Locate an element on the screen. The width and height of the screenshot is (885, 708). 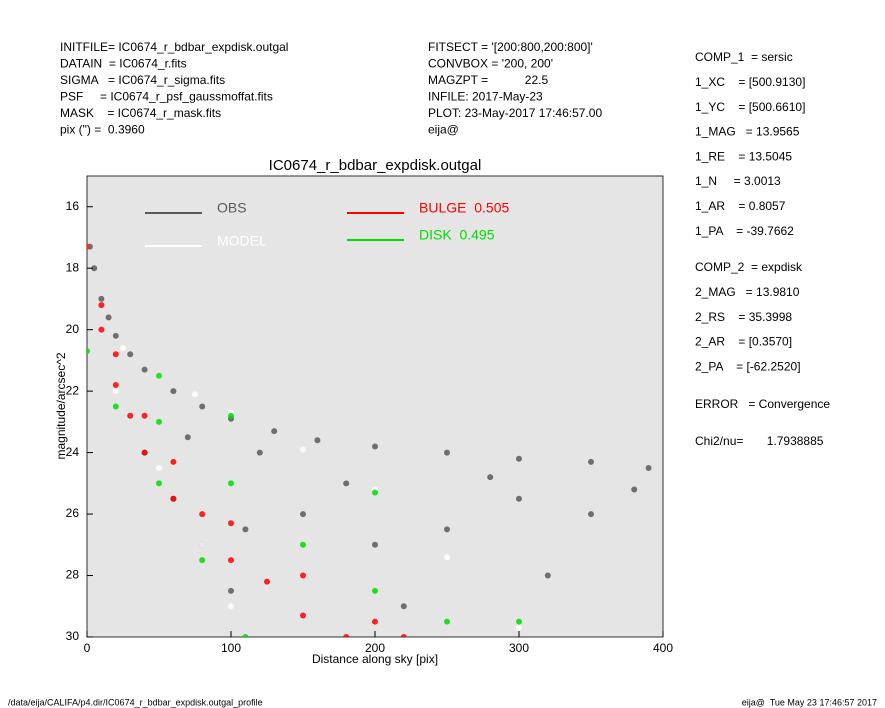
x-tick-label: 0 is located at coordinates (87, 648).